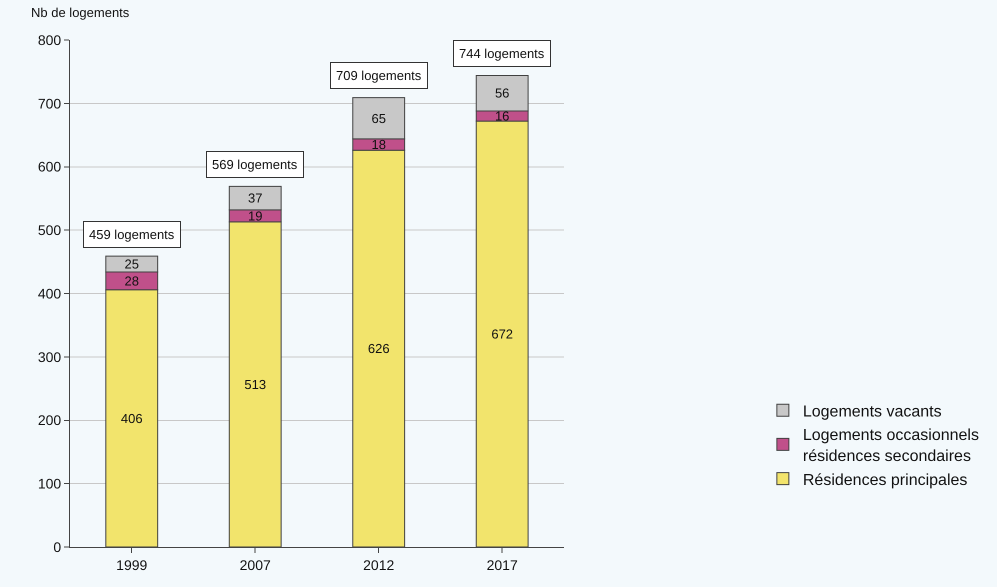 This screenshot has width=997, height=587. I want to click on y-tick-label: 100, so click(50, 484).